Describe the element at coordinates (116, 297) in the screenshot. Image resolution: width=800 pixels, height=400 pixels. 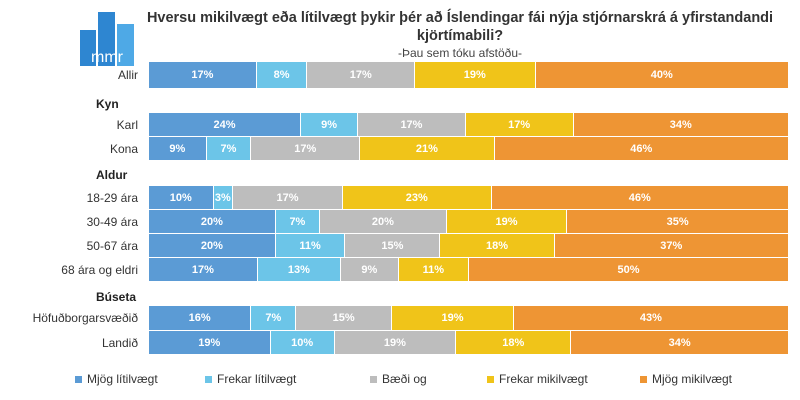
I see `group-label: Búseta` at that location.